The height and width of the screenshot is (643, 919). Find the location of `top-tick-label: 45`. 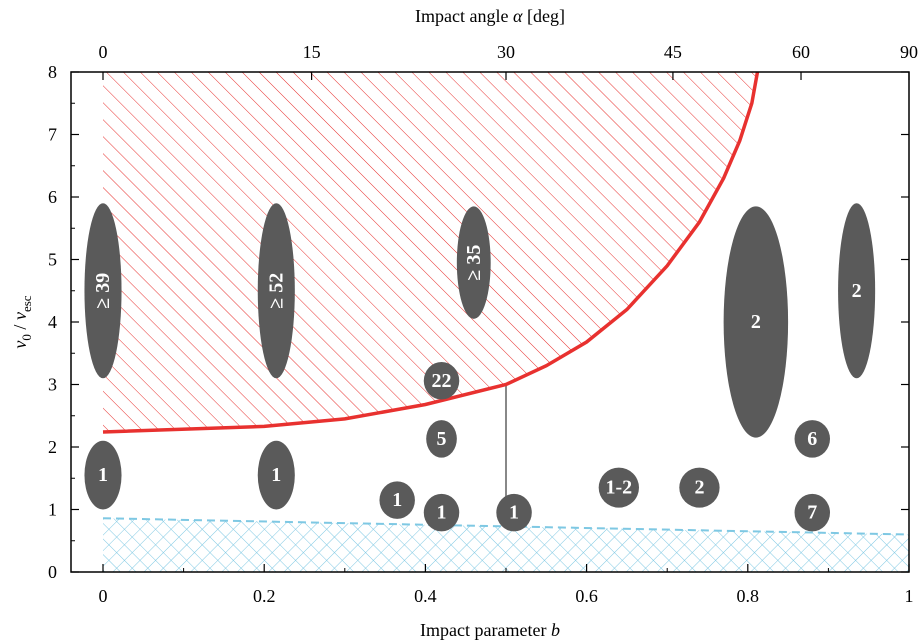

top-tick-label: 45 is located at coordinates (673, 52).